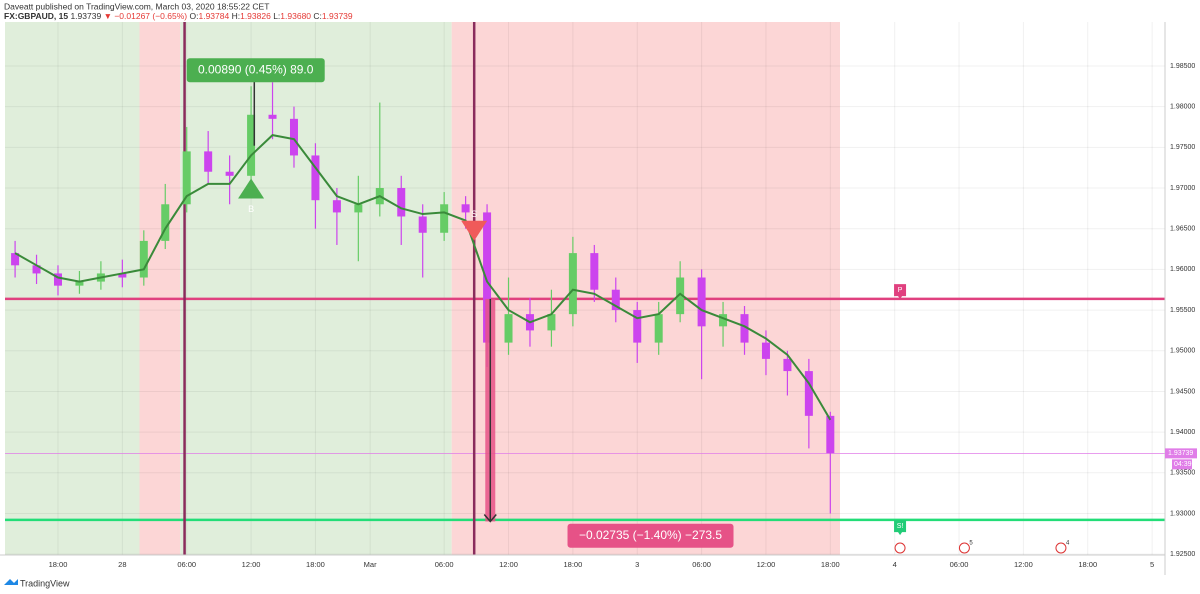 The height and width of the screenshot is (594, 1200). What do you see at coordinates (1182, 310) in the screenshot?
I see `y-tick-label: 1.95500` at bounding box center [1182, 310].